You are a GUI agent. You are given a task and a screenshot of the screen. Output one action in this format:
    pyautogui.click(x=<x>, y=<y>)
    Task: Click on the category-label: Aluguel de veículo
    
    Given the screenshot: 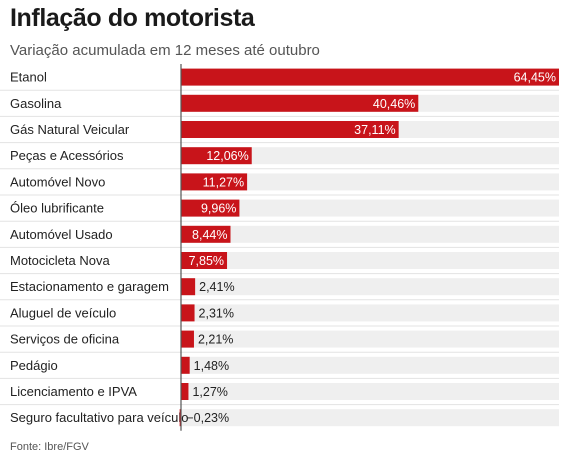 What is the action you would take?
    pyautogui.click(x=63, y=312)
    